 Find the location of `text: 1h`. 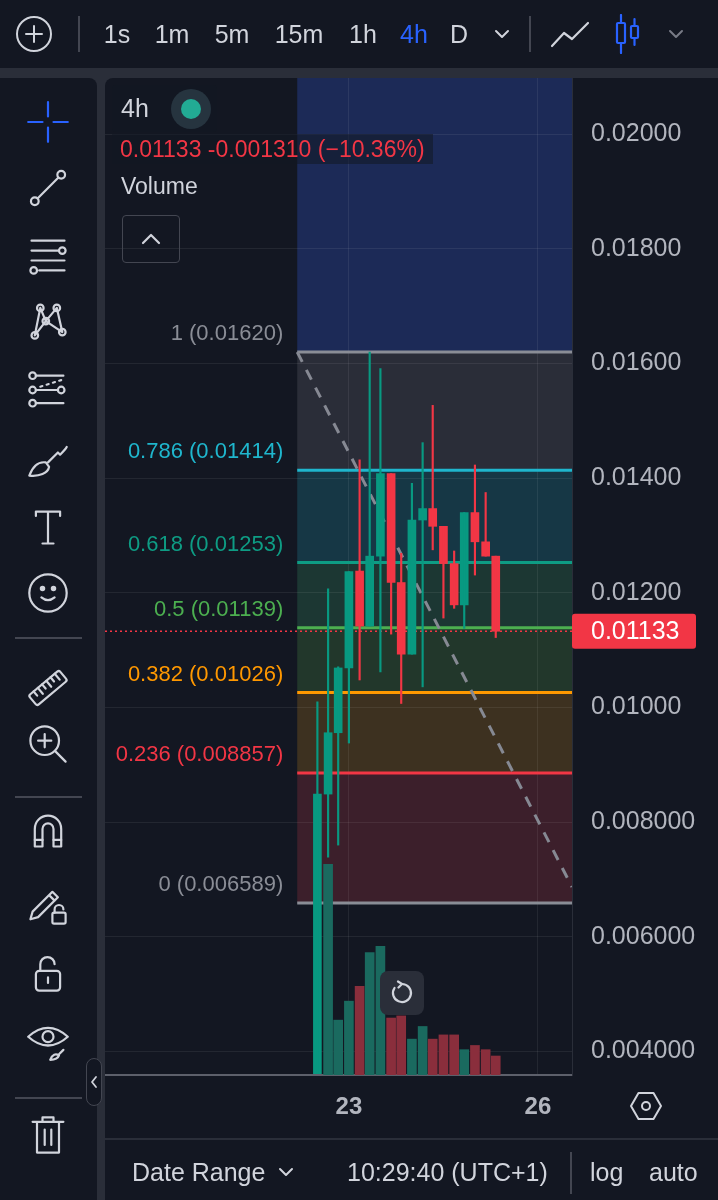

text: 1h is located at coordinates (363, 34).